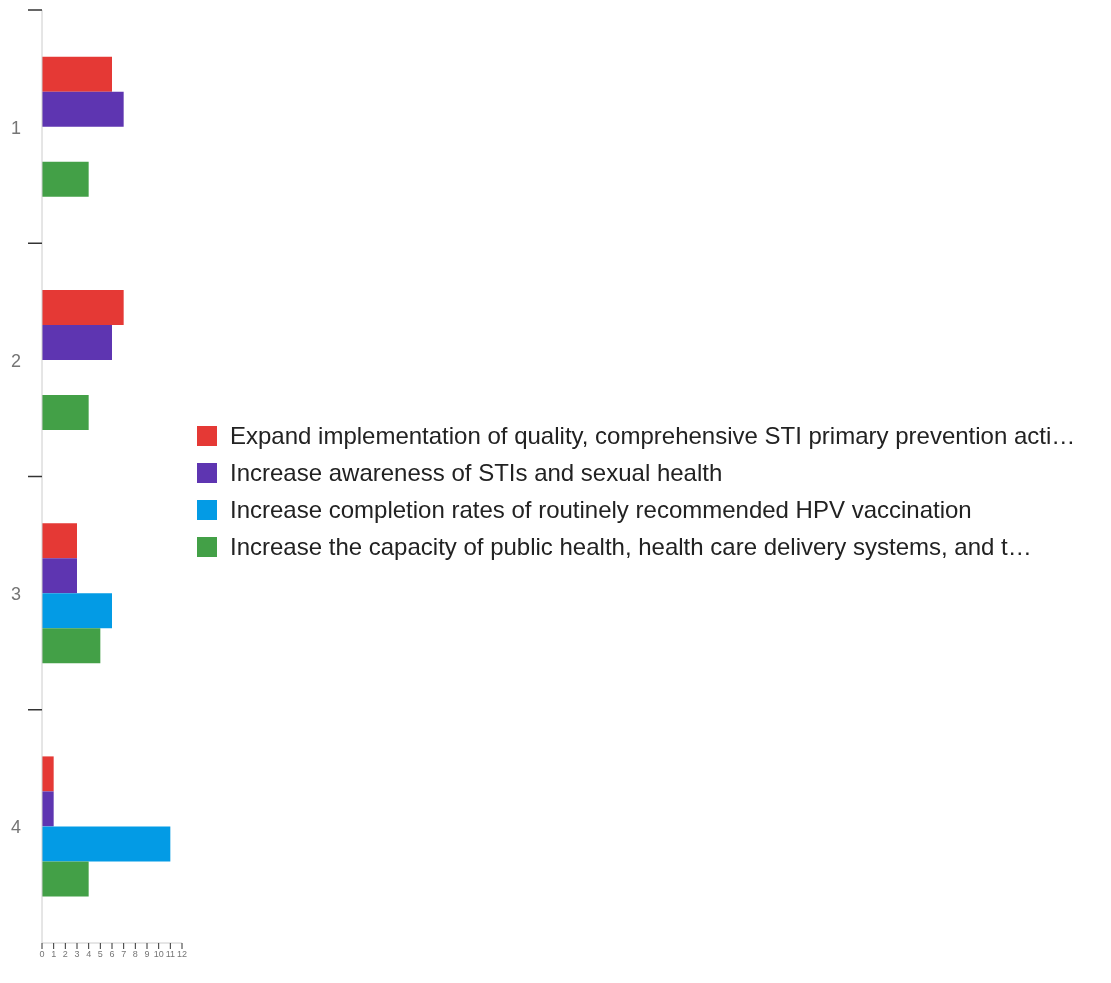  I want to click on y-tick-label: 1, so click(16, 127).